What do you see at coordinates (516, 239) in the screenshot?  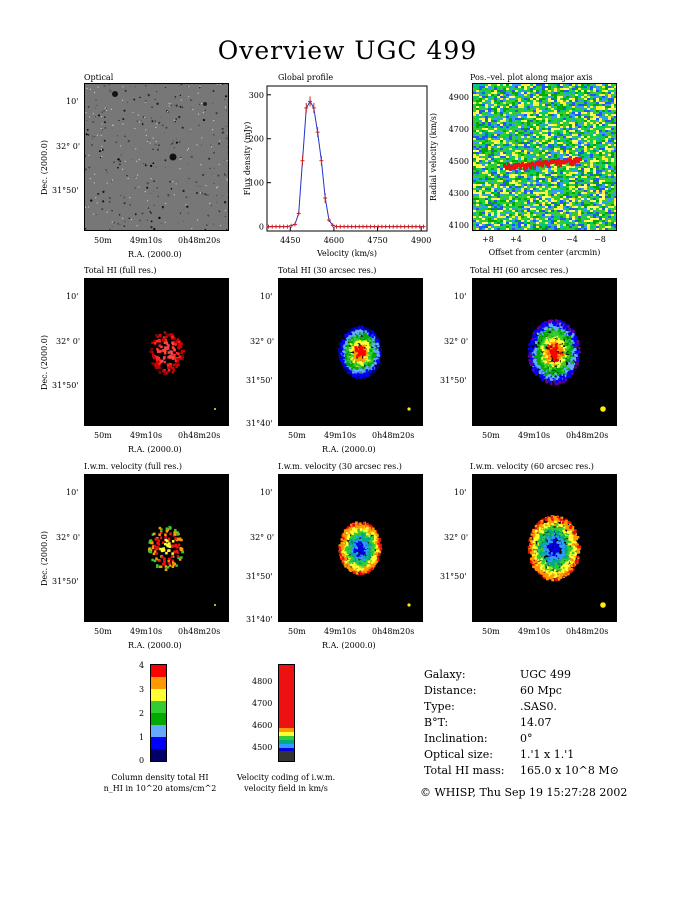 I see `pv-x-tick-label: +4` at bounding box center [516, 239].